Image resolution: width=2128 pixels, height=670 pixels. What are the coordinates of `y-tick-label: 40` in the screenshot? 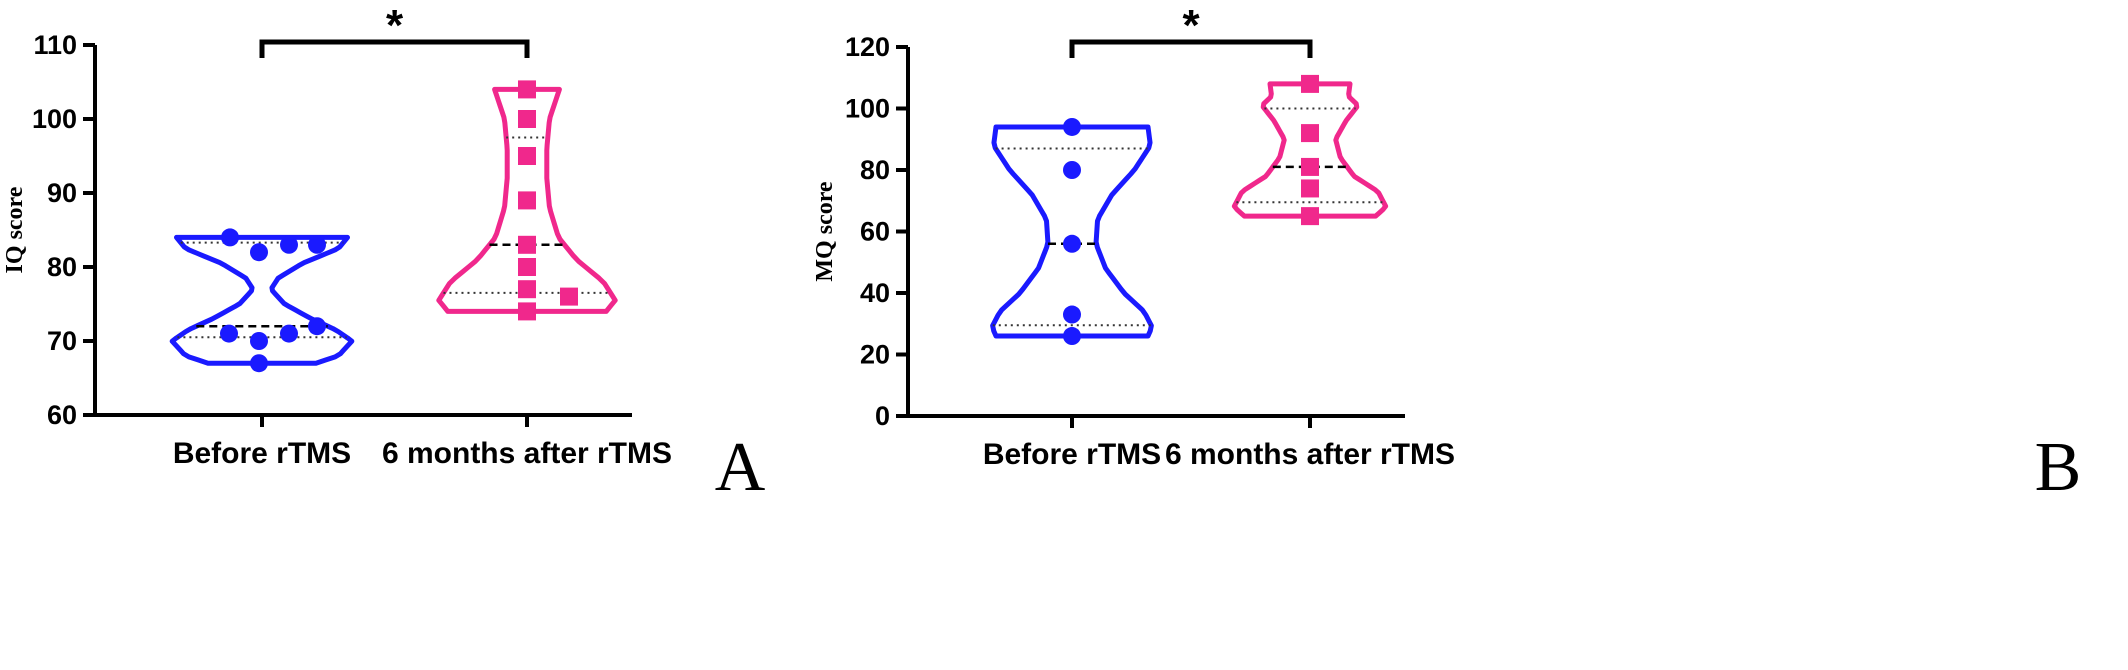 It's located at (875, 293).